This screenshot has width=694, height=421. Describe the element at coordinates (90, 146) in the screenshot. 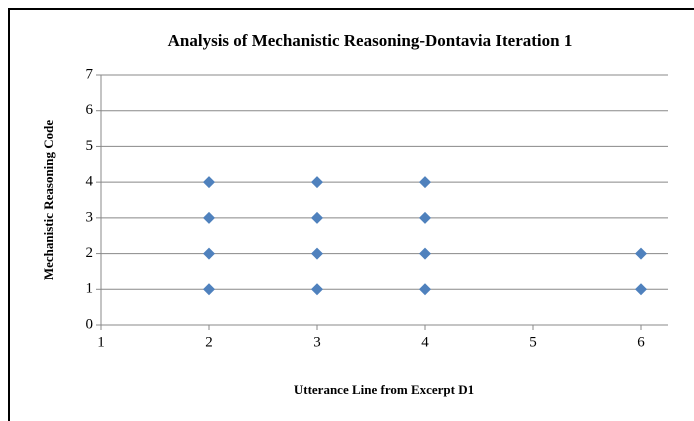

I see `y-tick-label: 5` at that location.